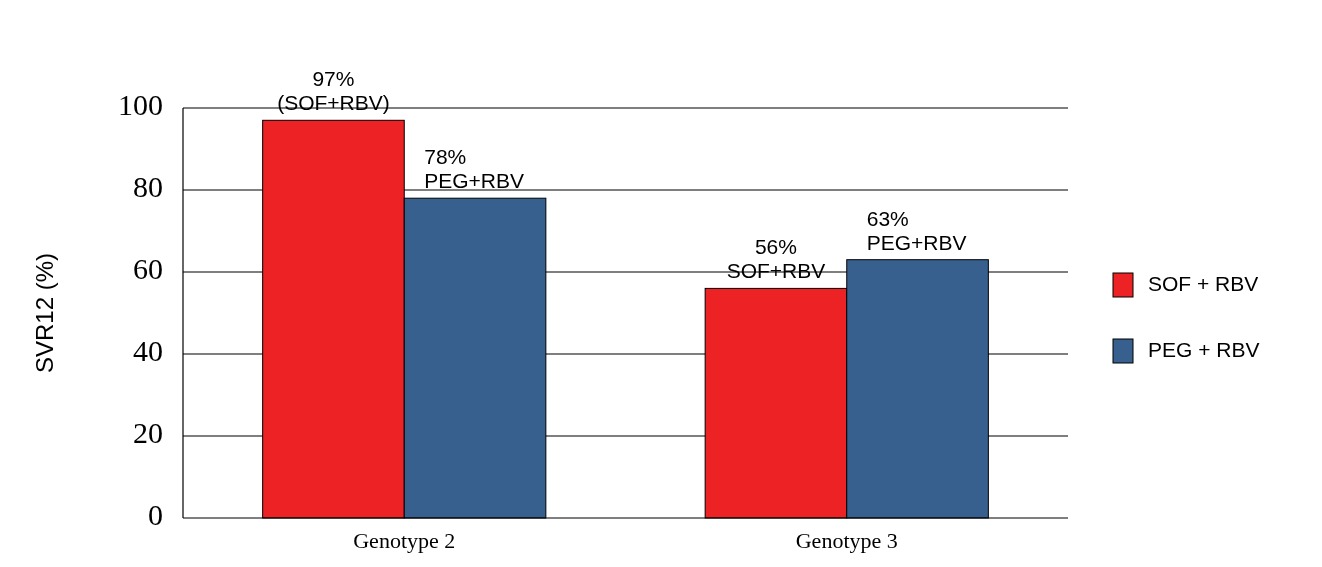  Describe the element at coordinates (776, 259) in the screenshot. I see `data-label: 56% SOF+RBV` at that location.